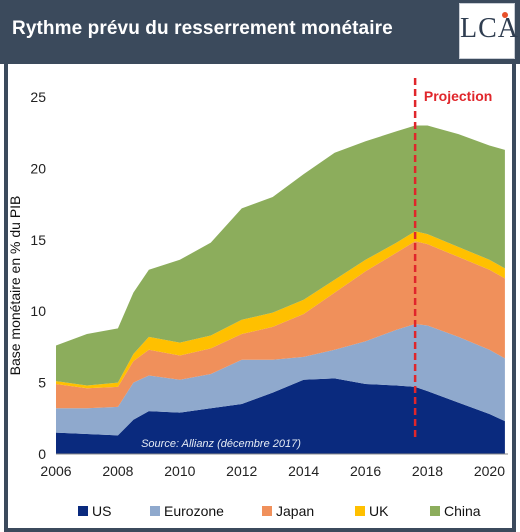 Image resolution: width=520 pixels, height=532 pixels. Describe the element at coordinates (117, 471) in the screenshot. I see `x-tick-label: 2008` at that location.